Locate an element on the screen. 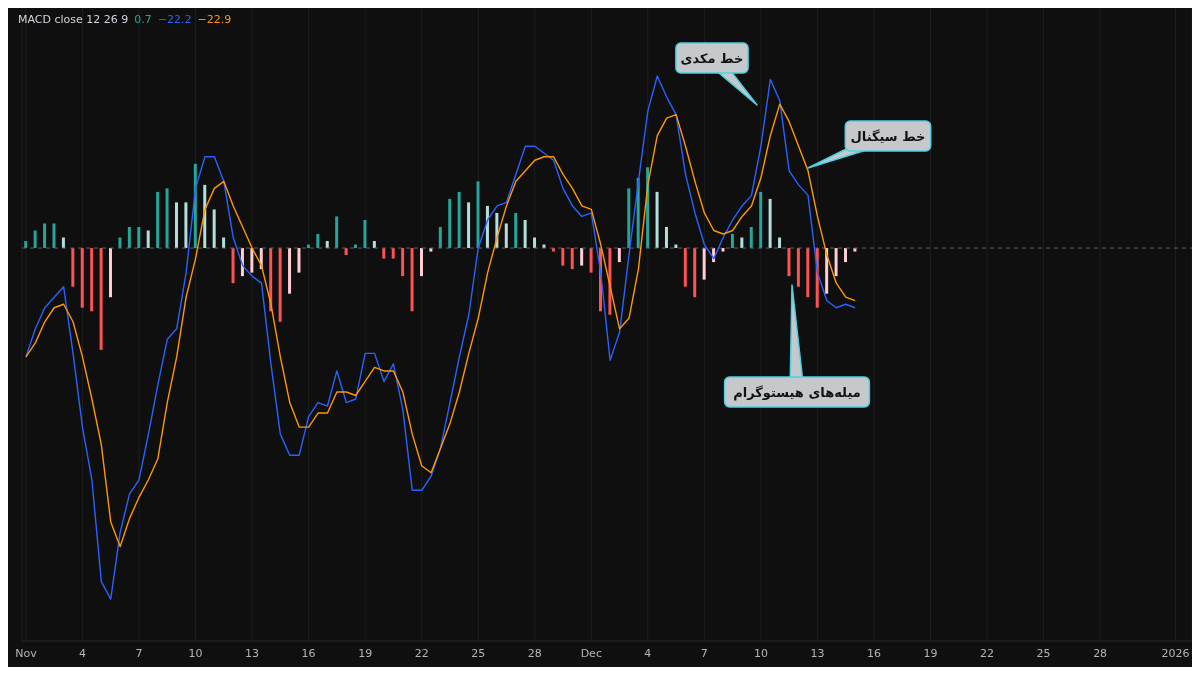 This screenshot has width=1200, height=675. x-tick-label: Dec is located at coordinates (591, 653).